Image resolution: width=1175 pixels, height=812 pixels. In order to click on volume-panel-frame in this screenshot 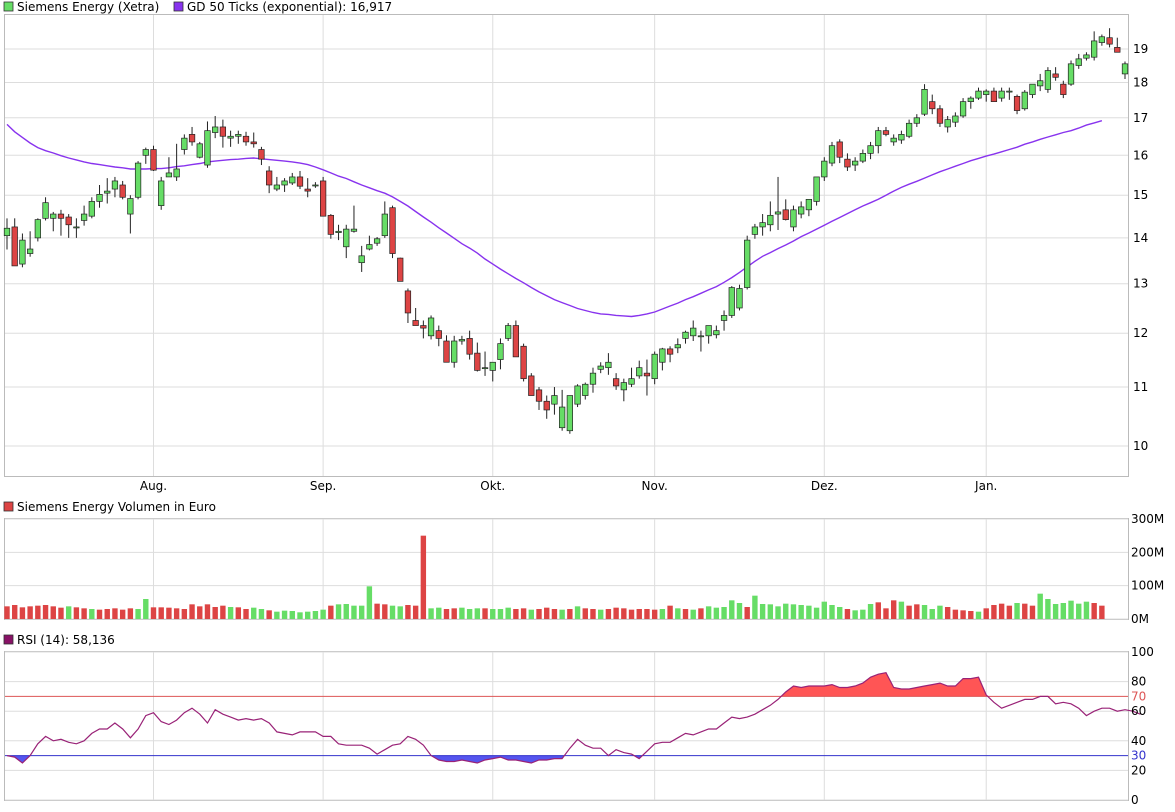, I will do `click(566, 569)`.